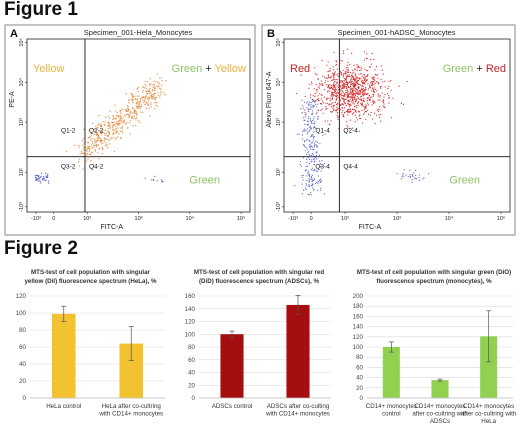 Image resolution: width=520 pixels, height=426 pixels. I want to click on bar-chart-3-bar, so click(391, 372).